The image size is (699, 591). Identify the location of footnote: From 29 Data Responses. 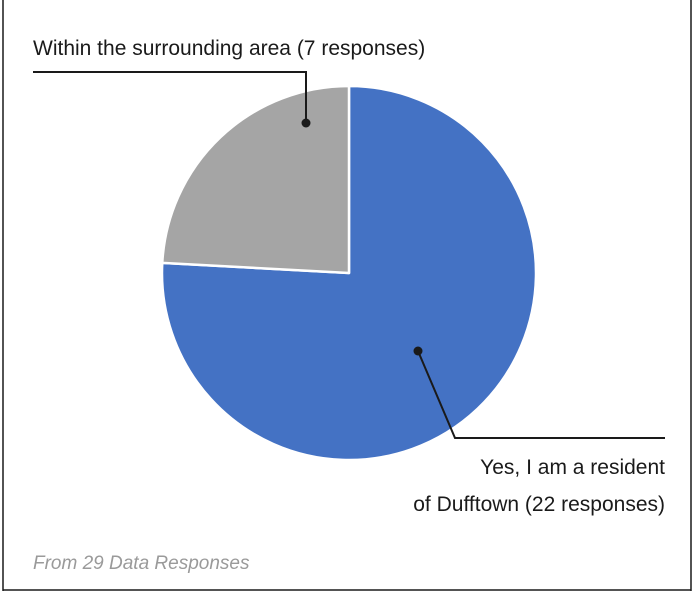
(141, 563).